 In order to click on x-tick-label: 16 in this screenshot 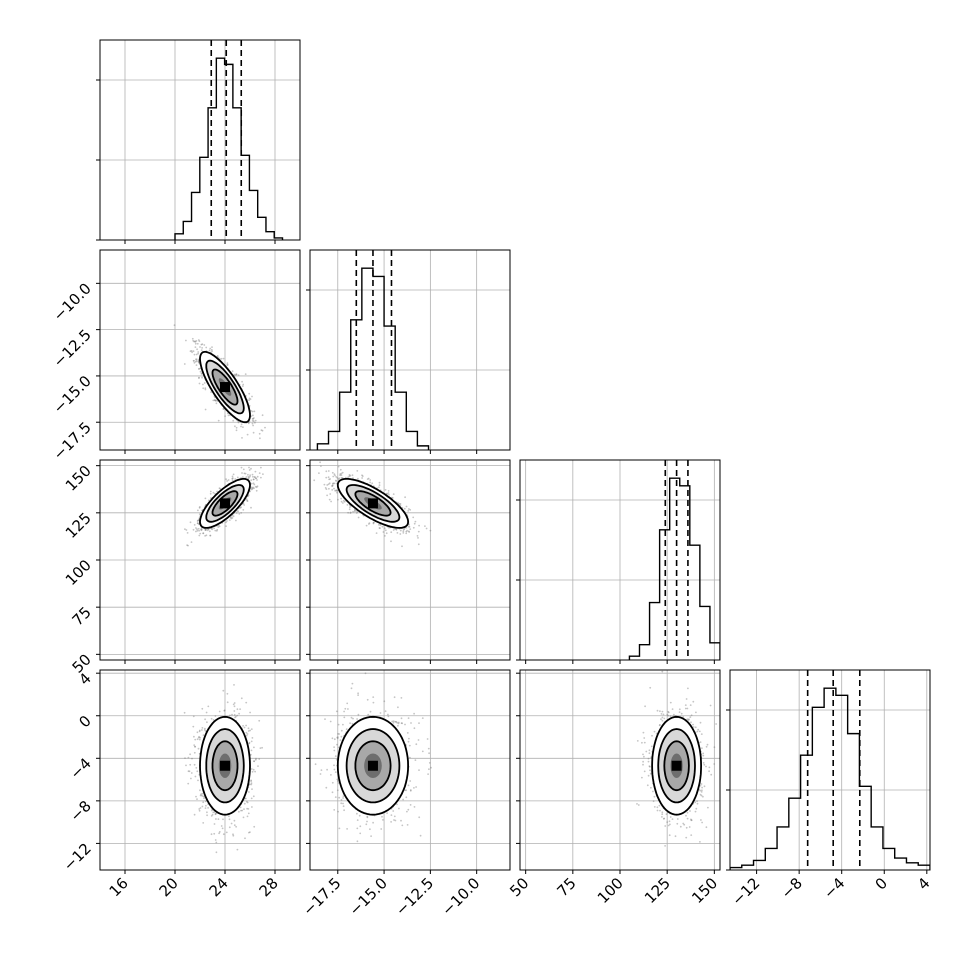, I will do `click(119, 887)`.